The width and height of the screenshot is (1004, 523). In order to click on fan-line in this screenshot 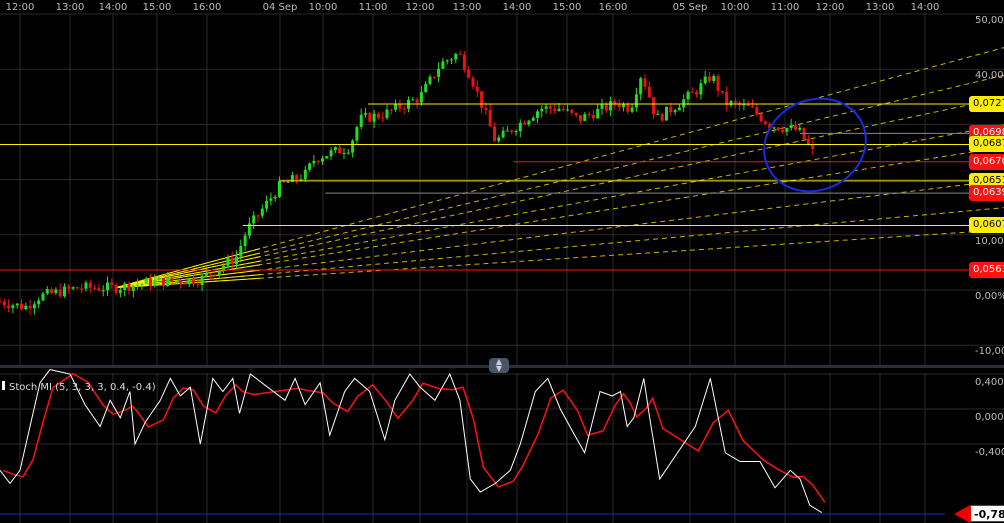, I will do `click(559, 259)`.